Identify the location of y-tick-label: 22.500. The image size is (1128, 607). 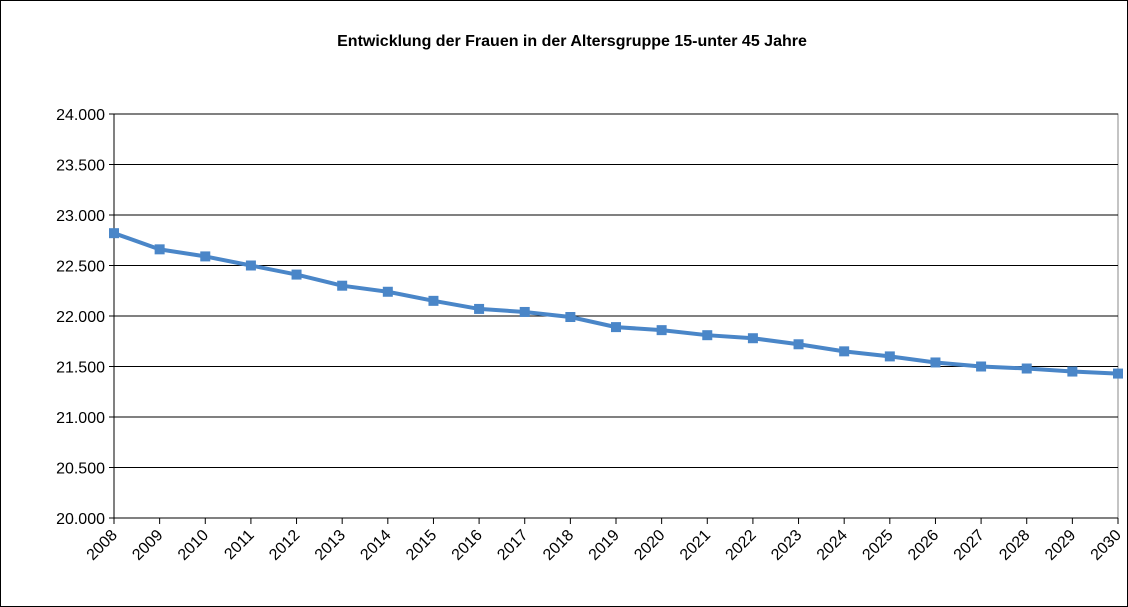
(80, 267).